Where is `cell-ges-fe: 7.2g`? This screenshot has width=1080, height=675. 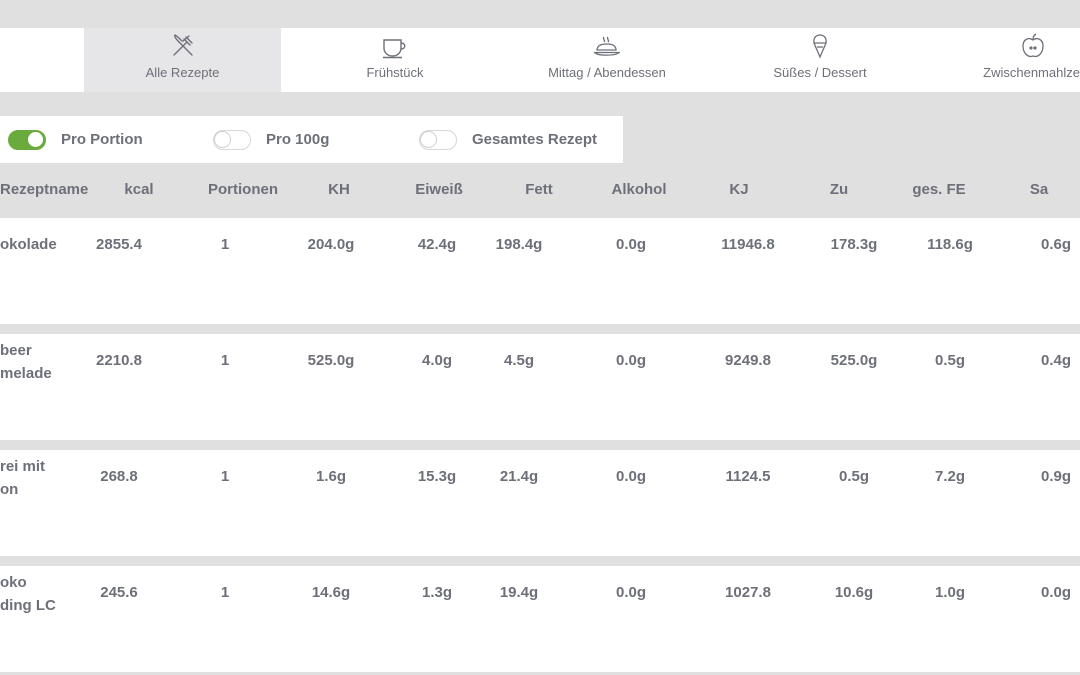 cell-ges-fe: 7.2g is located at coordinates (950, 476).